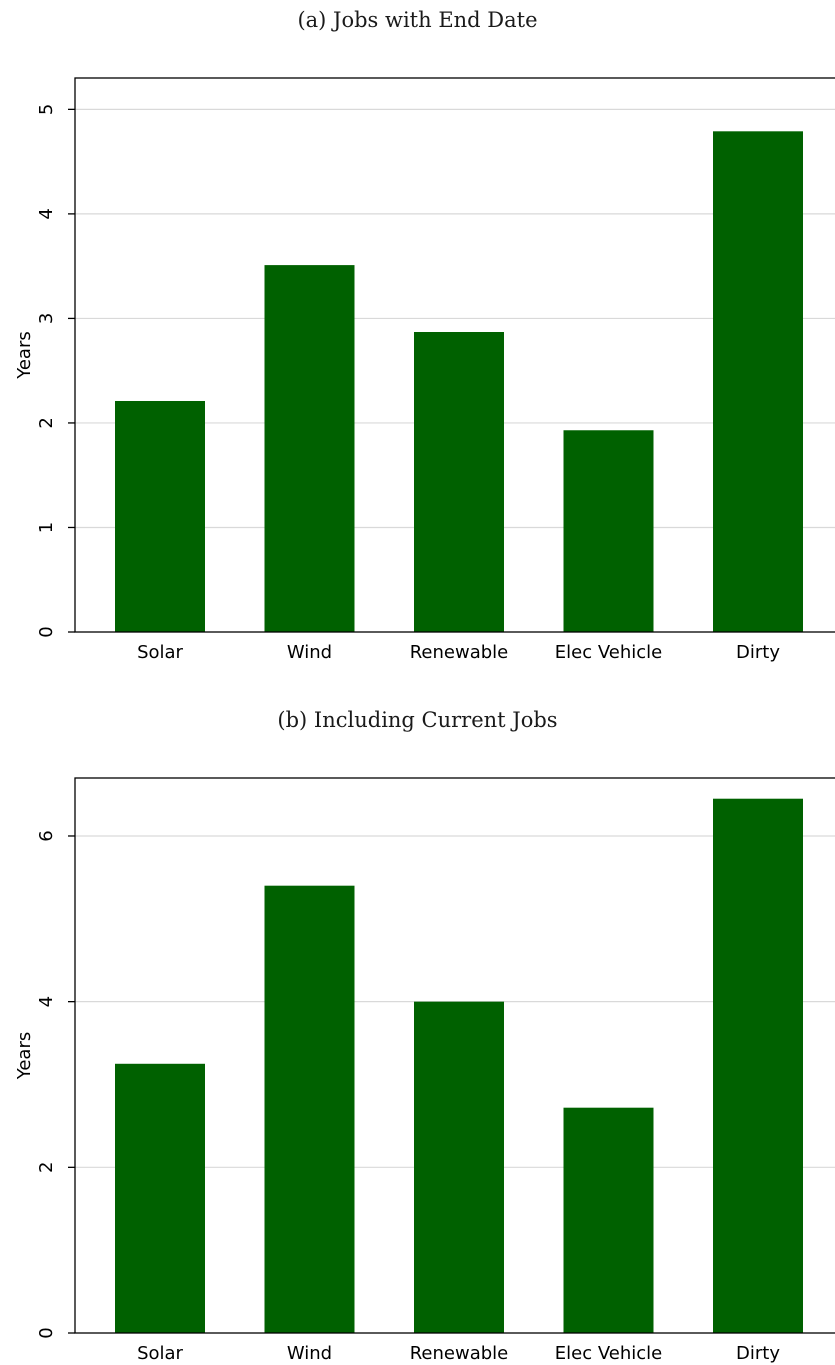 The height and width of the screenshot is (1365, 835). I want to click on y-tick-label: 1, so click(46, 527).